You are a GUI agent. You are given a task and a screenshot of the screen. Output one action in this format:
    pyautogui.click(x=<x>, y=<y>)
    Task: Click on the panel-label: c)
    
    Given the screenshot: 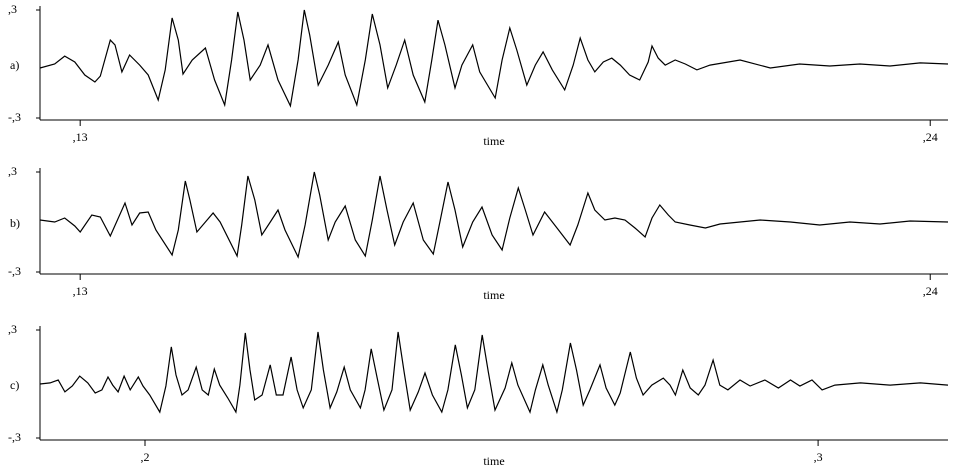 What is the action you would take?
    pyautogui.click(x=14, y=385)
    